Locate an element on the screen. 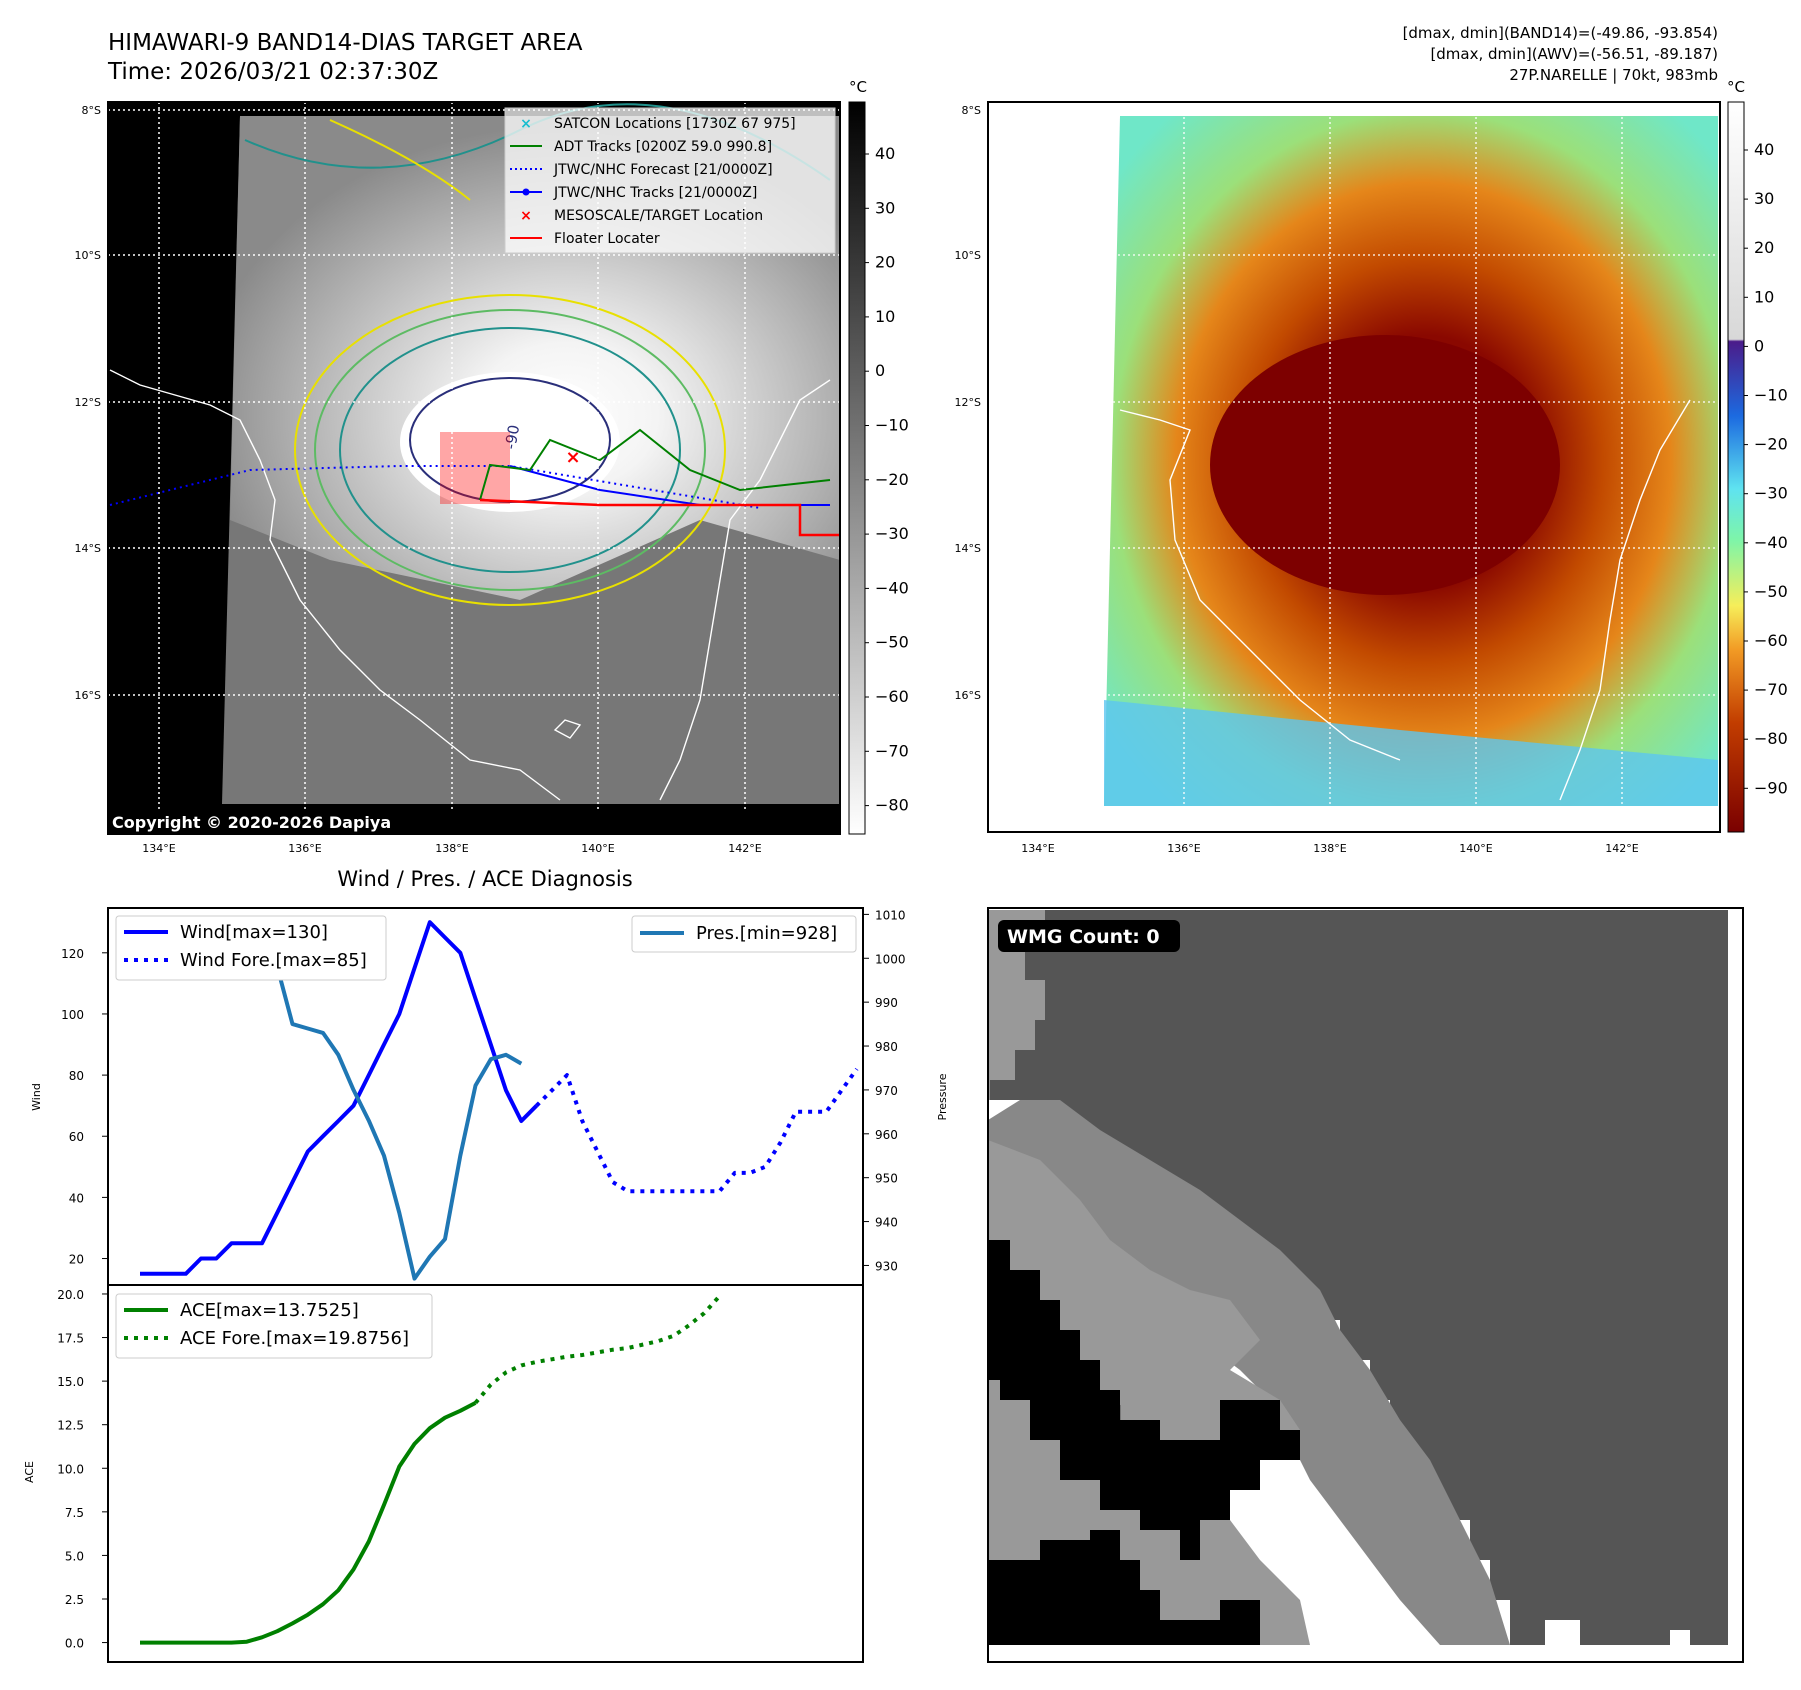  floater-locater is located at coordinates (659, 517).